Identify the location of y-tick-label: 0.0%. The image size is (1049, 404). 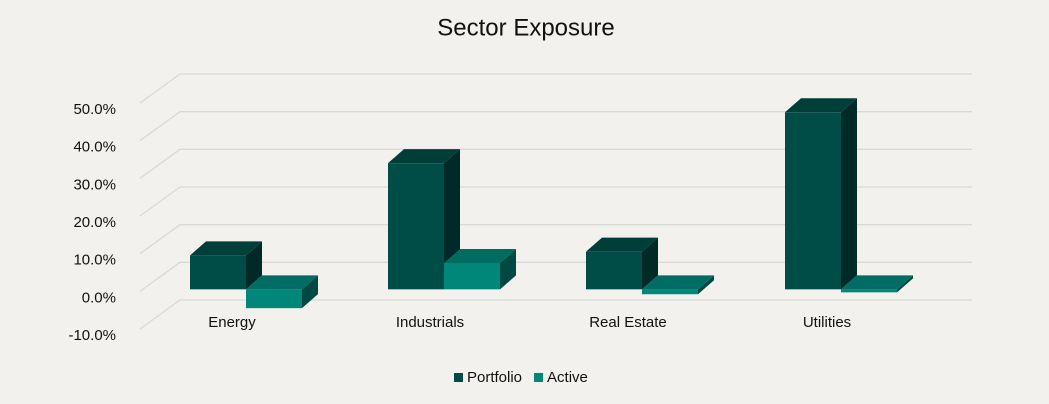
(99, 297).